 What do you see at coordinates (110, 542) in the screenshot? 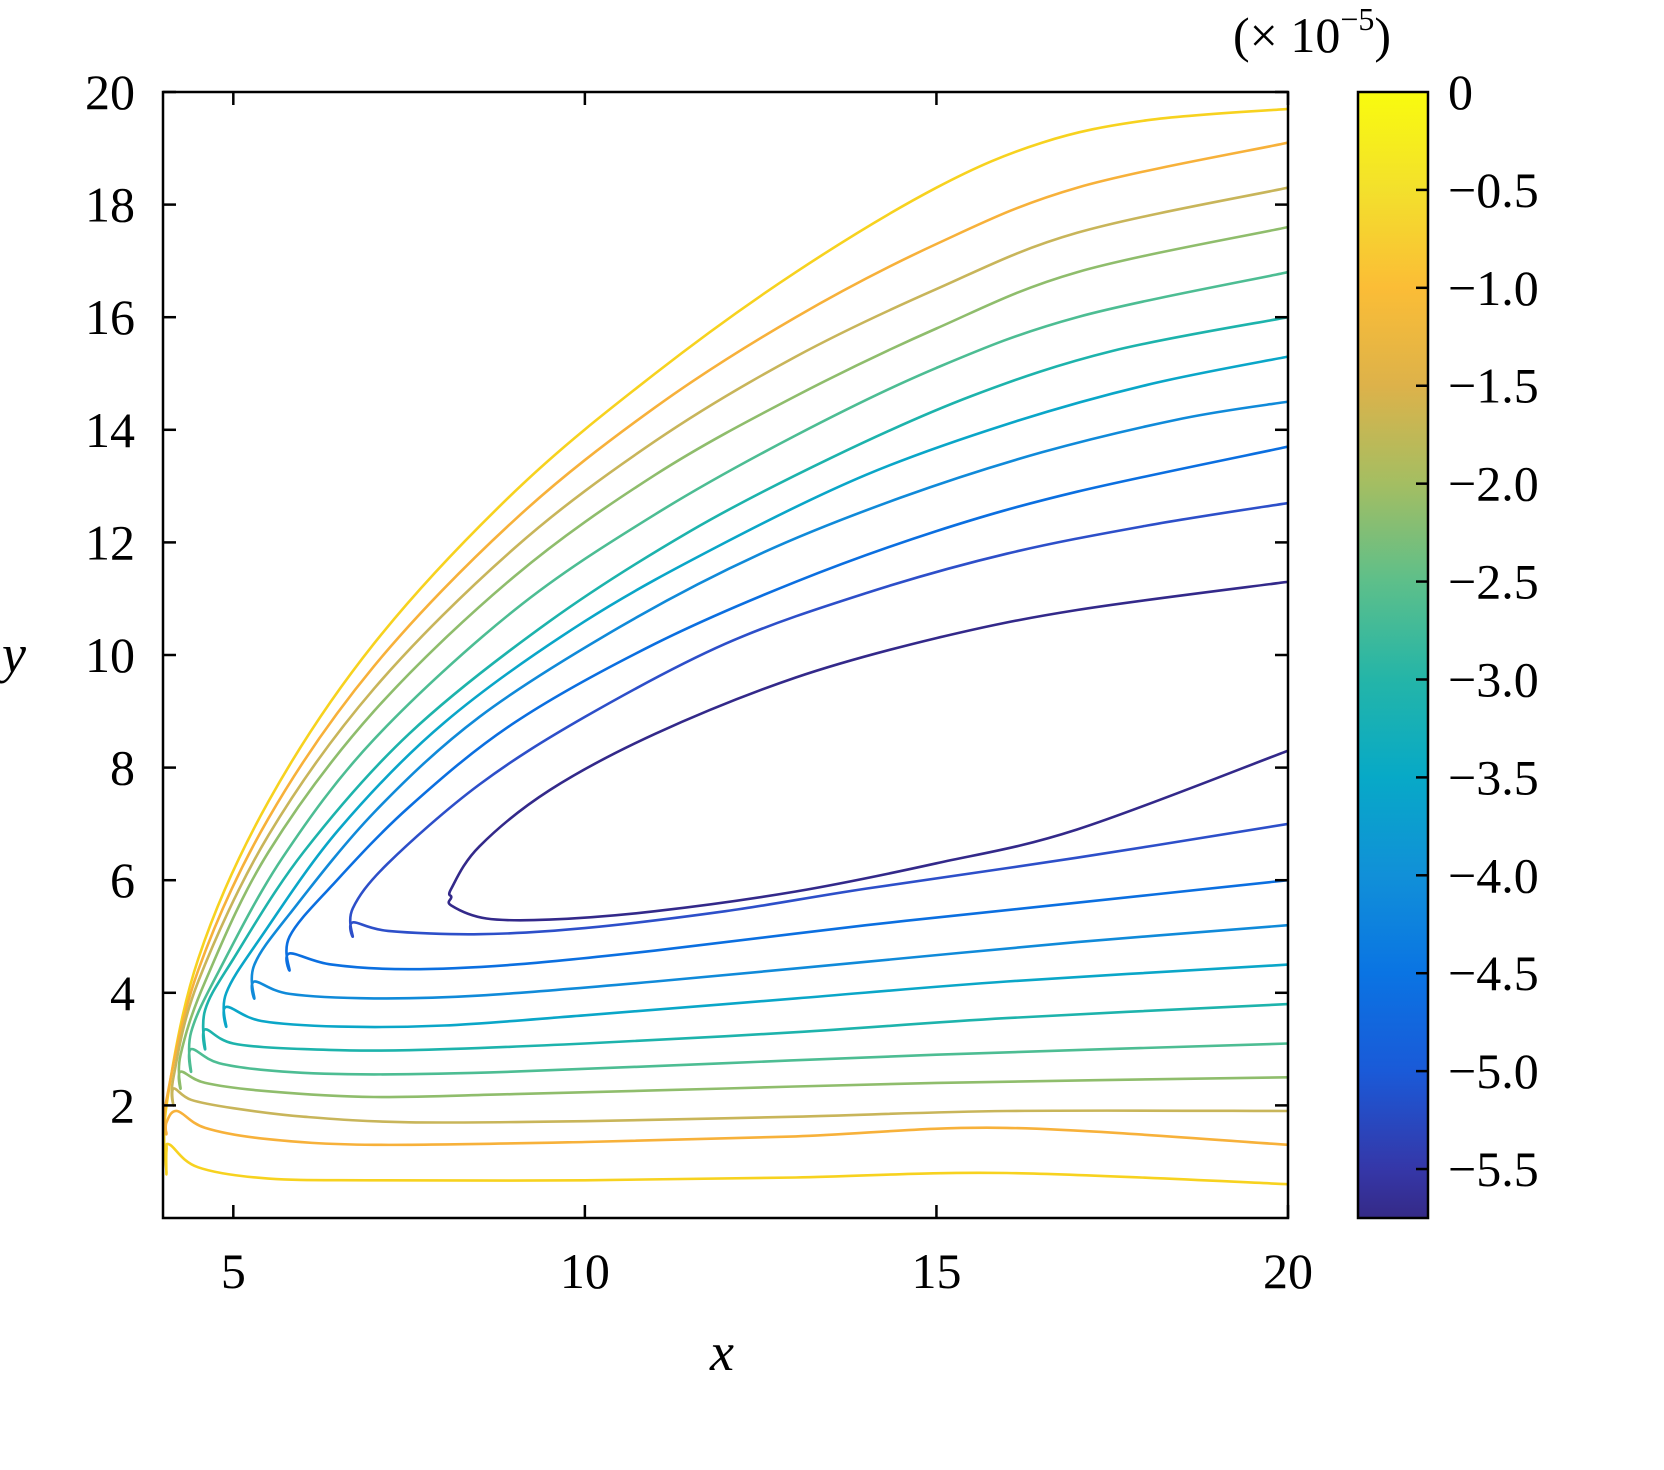
I see `y-tick-label: 12` at bounding box center [110, 542].